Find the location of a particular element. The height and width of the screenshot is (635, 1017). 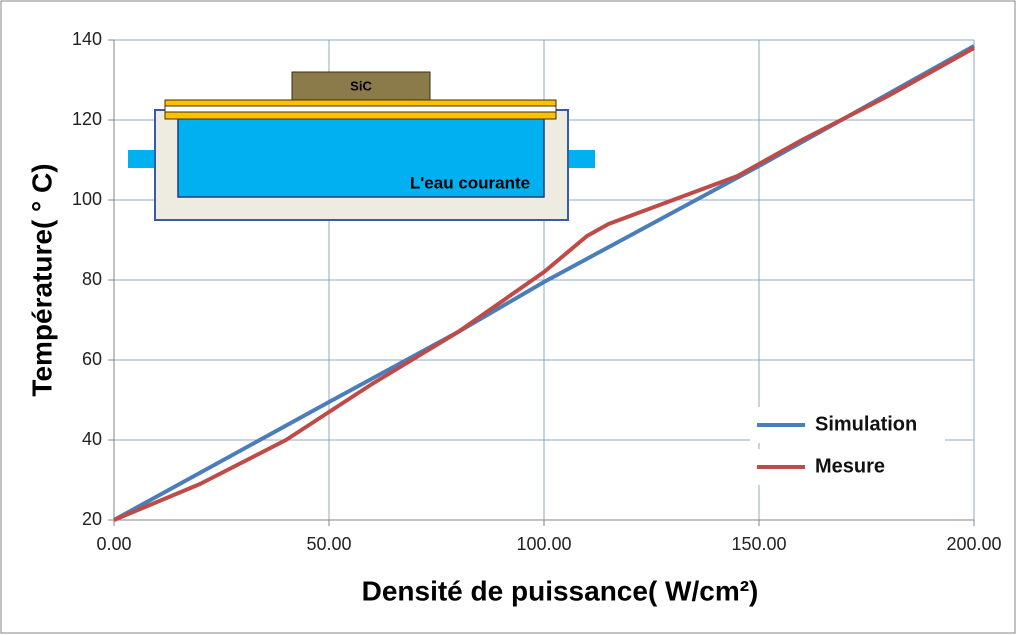

inset-diagram: SiC L'eau courante is located at coordinates (361, 146).